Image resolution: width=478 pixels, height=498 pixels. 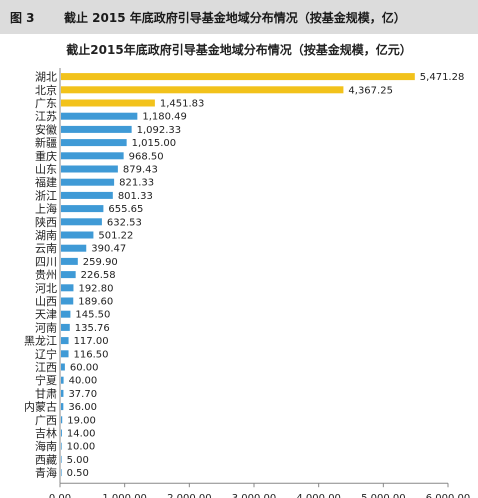 What do you see at coordinates (154, 143) in the screenshot?
I see `value-label-5: 1,015.00` at bounding box center [154, 143].